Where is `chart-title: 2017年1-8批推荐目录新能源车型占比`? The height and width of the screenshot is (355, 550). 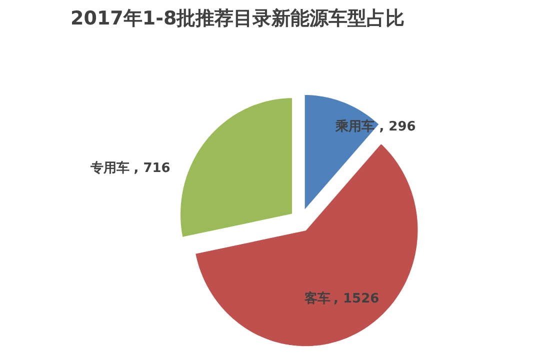 chart-title: 2017年1-8批推荐目录新能源车型占比 is located at coordinates (237, 19).